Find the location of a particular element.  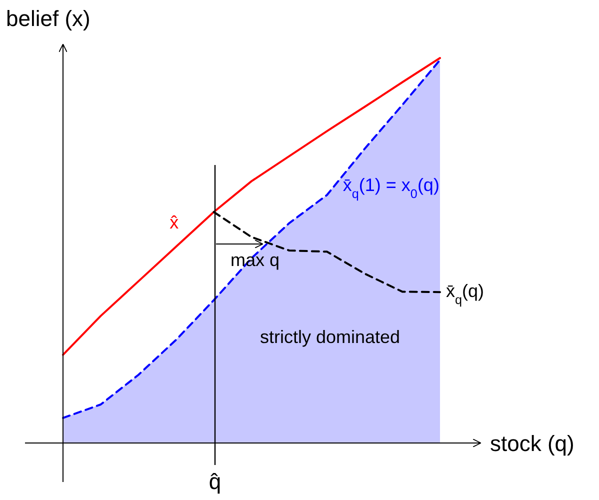

series-label: x̄$_{q}$(q) is located at coordinates (465, 294).